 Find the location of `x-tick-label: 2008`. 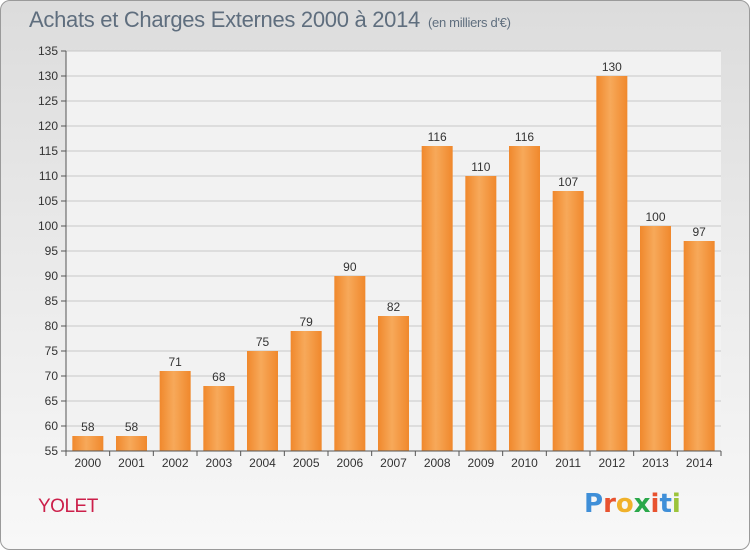

x-tick-label: 2008 is located at coordinates (437, 463).